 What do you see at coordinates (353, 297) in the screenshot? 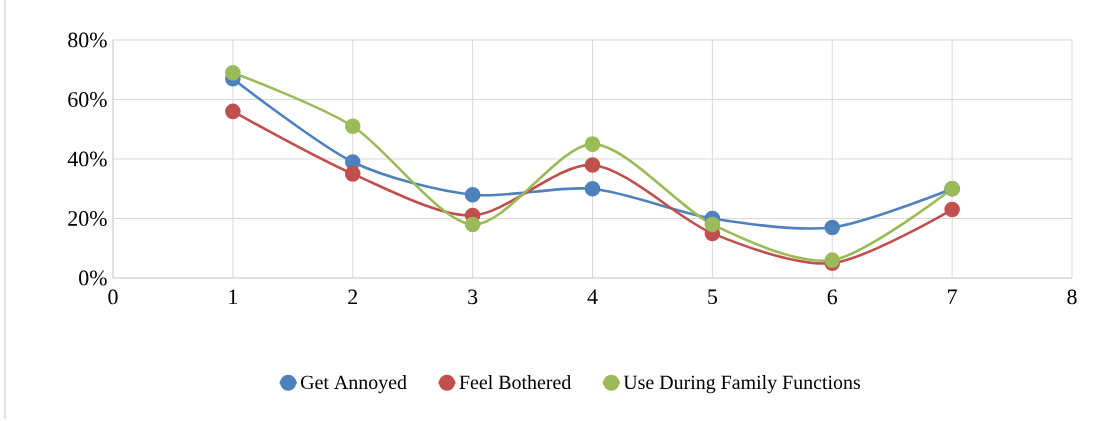
I see `x-tick-label: 2` at bounding box center [353, 297].